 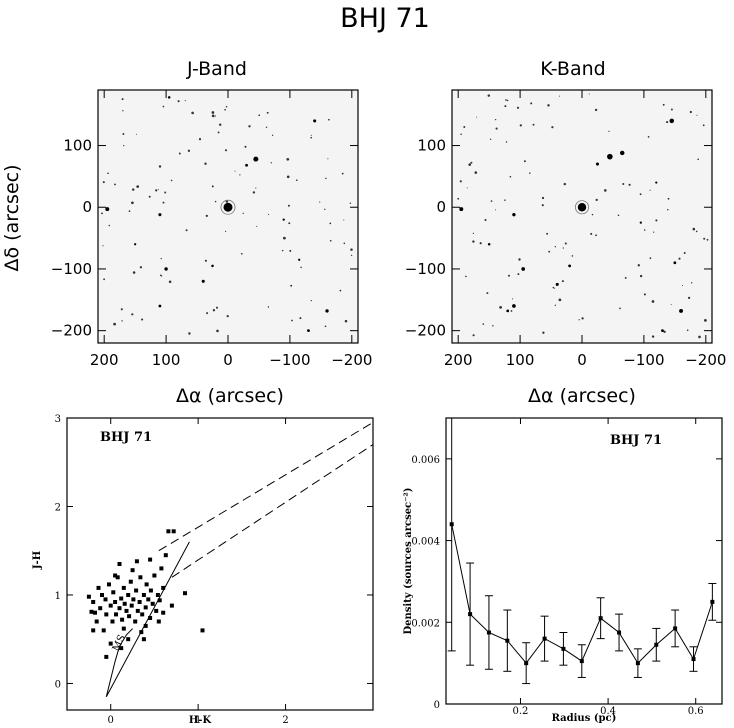 What do you see at coordinates (582, 360) in the screenshot?
I see `x-tick-label: 0` at bounding box center [582, 360].